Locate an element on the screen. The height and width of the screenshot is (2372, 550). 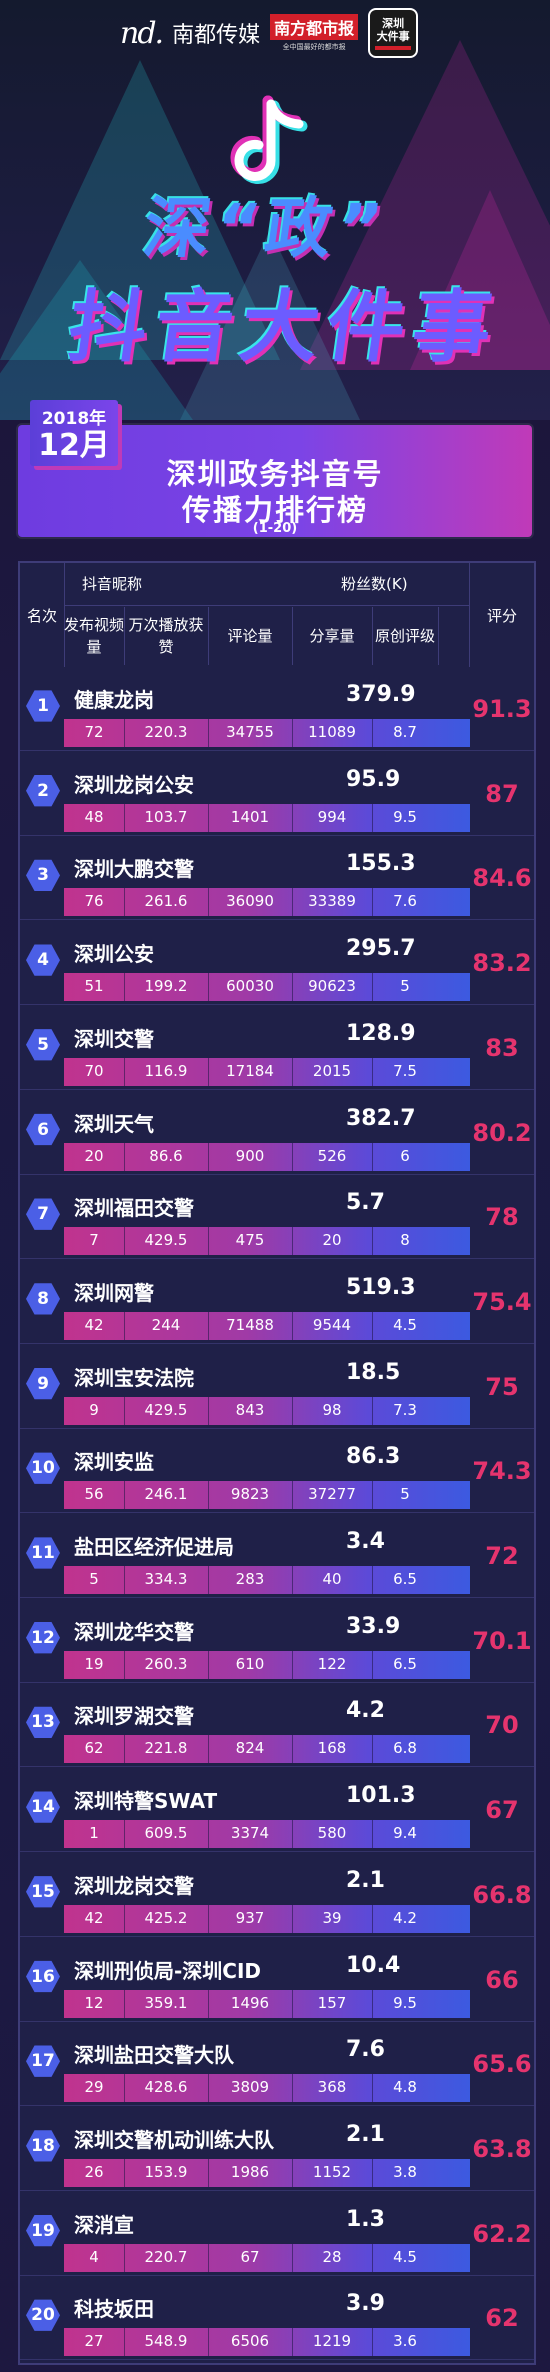
fans-count: 33.9 is located at coordinates (373, 1626).